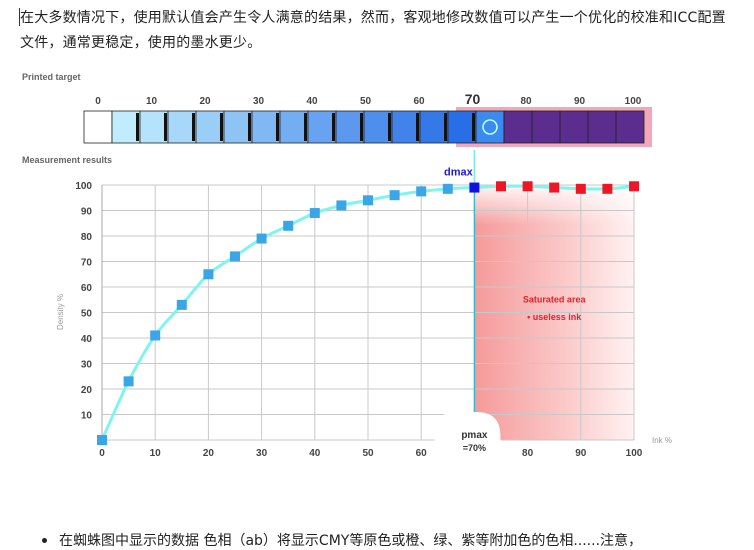 The width and height of the screenshot is (754, 550). I want to click on target-tick-20: 20, so click(205, 101).